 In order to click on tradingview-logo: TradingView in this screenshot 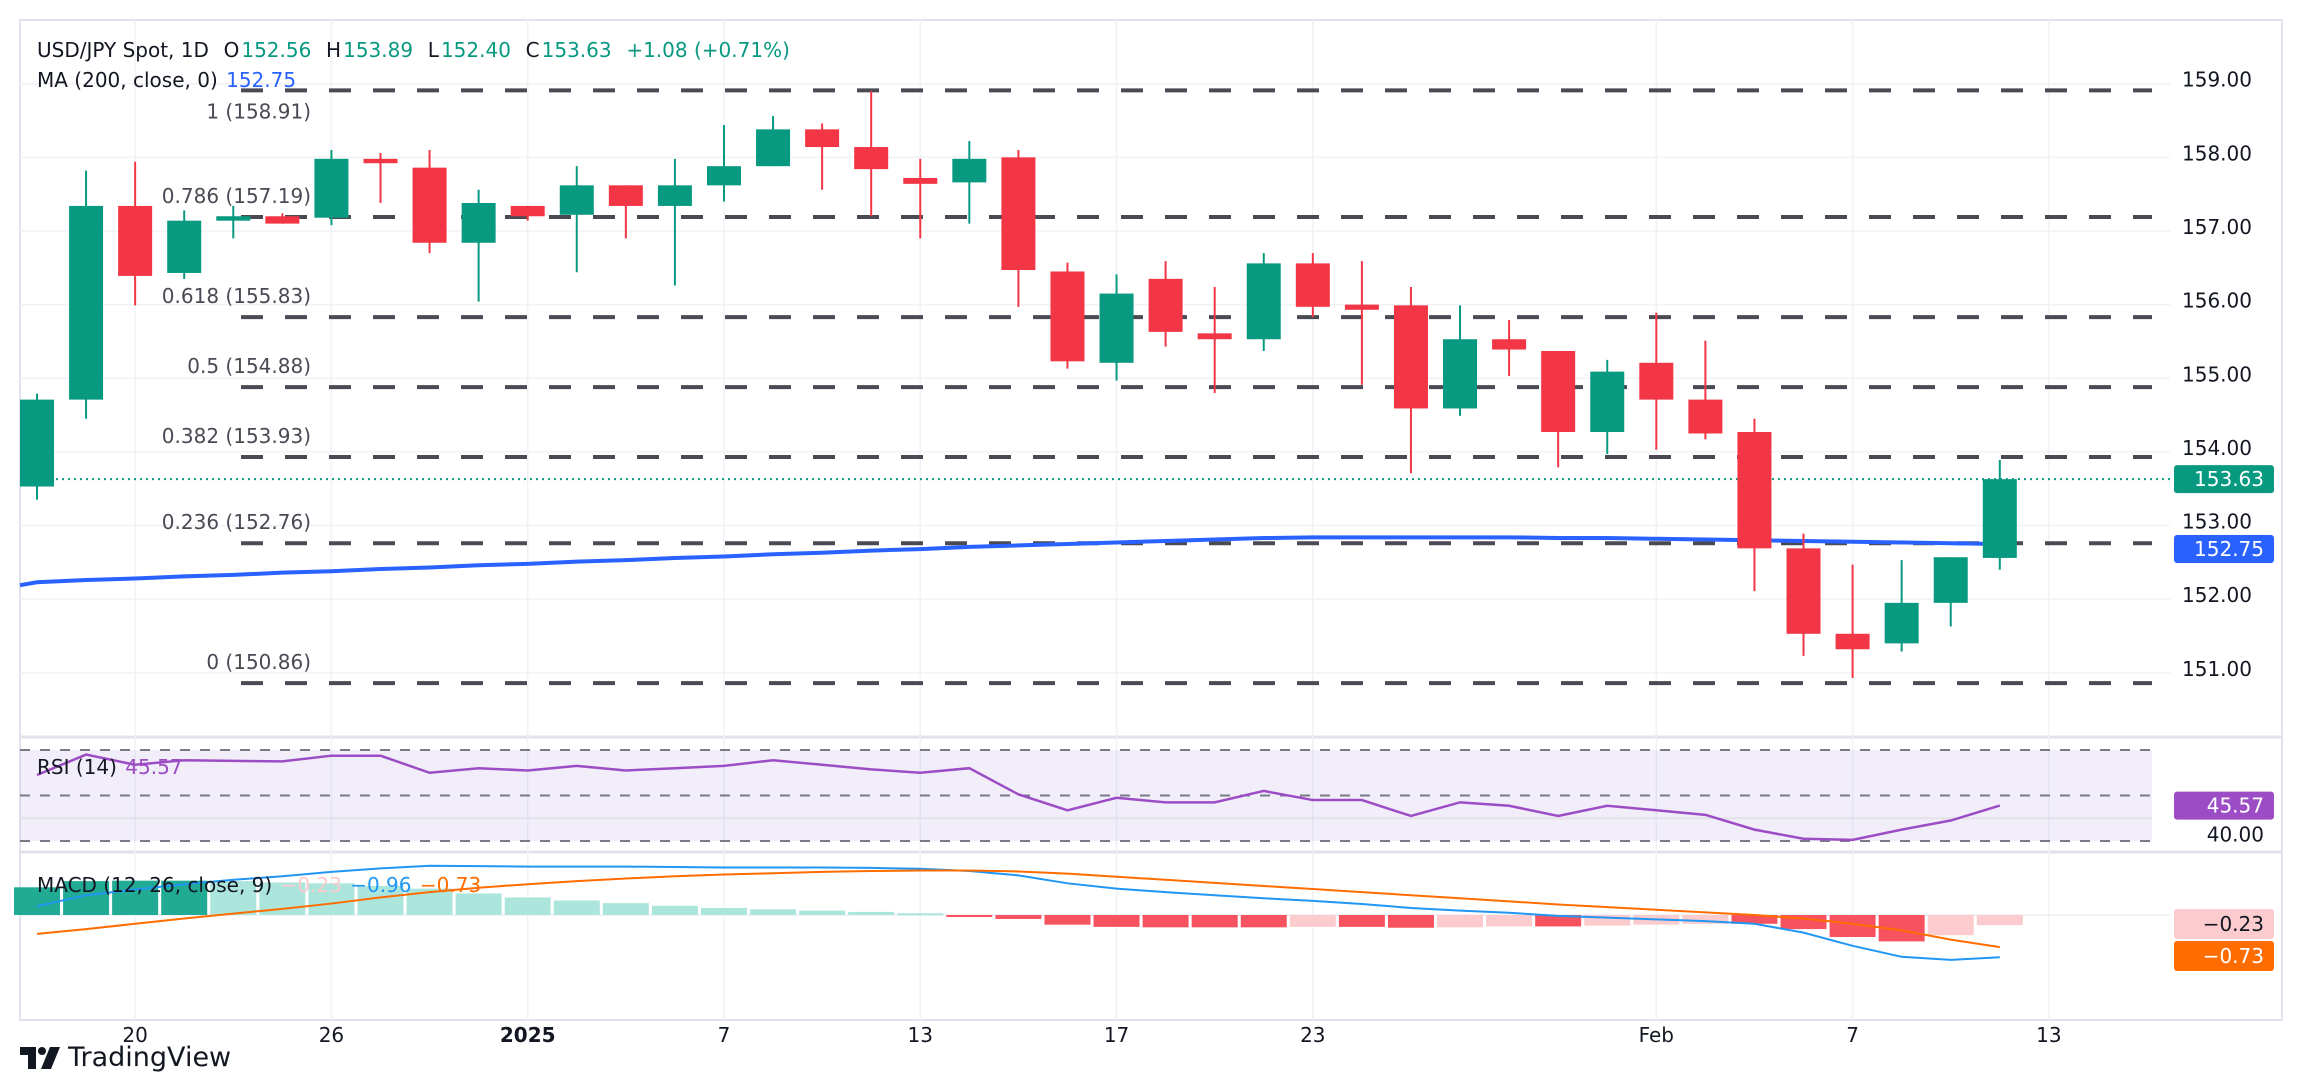, I will do `click(125, 1057)`.